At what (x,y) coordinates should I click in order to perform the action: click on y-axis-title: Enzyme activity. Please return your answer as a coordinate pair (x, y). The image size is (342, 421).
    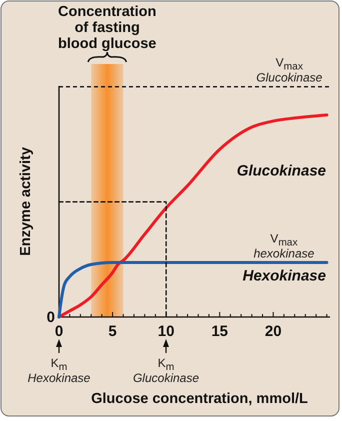
    Looking at the image, I should click on (26, 201).